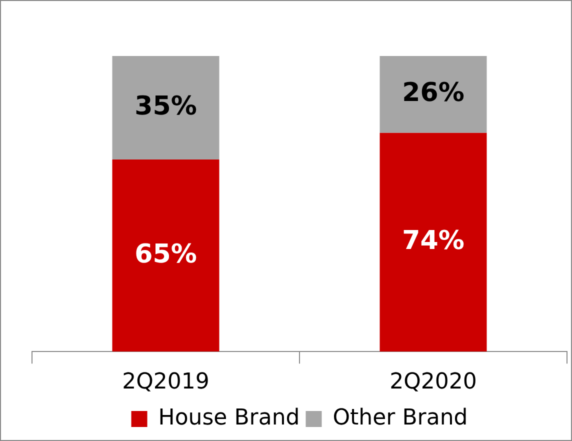  I want to click on x-tick-label: 2Q2019, so click(166, 382).